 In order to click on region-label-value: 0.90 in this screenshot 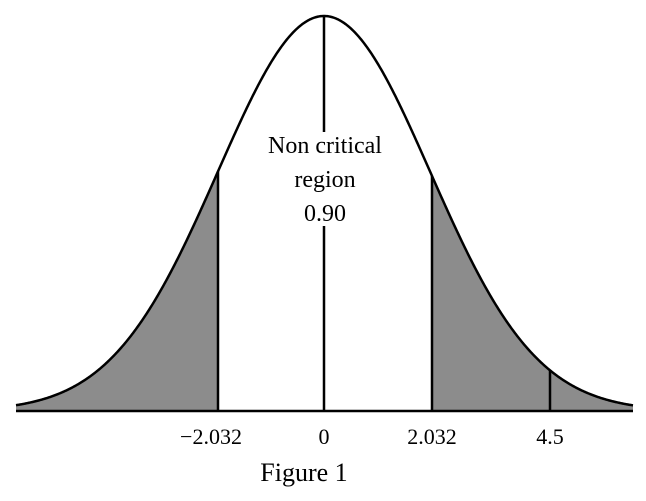, I will do `click(325, 214)`.